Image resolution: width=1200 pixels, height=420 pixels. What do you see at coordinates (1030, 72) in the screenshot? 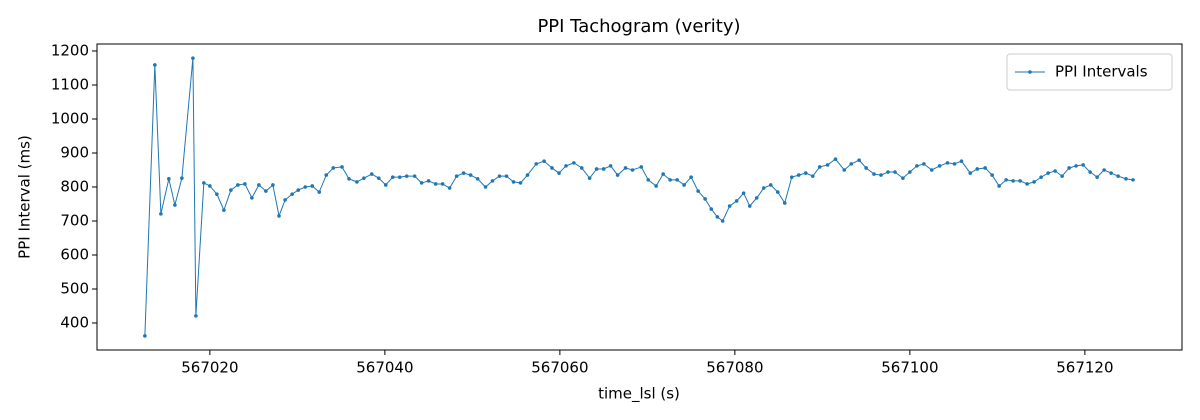
I see `legend-marker` at bounding box center [1030, 72].